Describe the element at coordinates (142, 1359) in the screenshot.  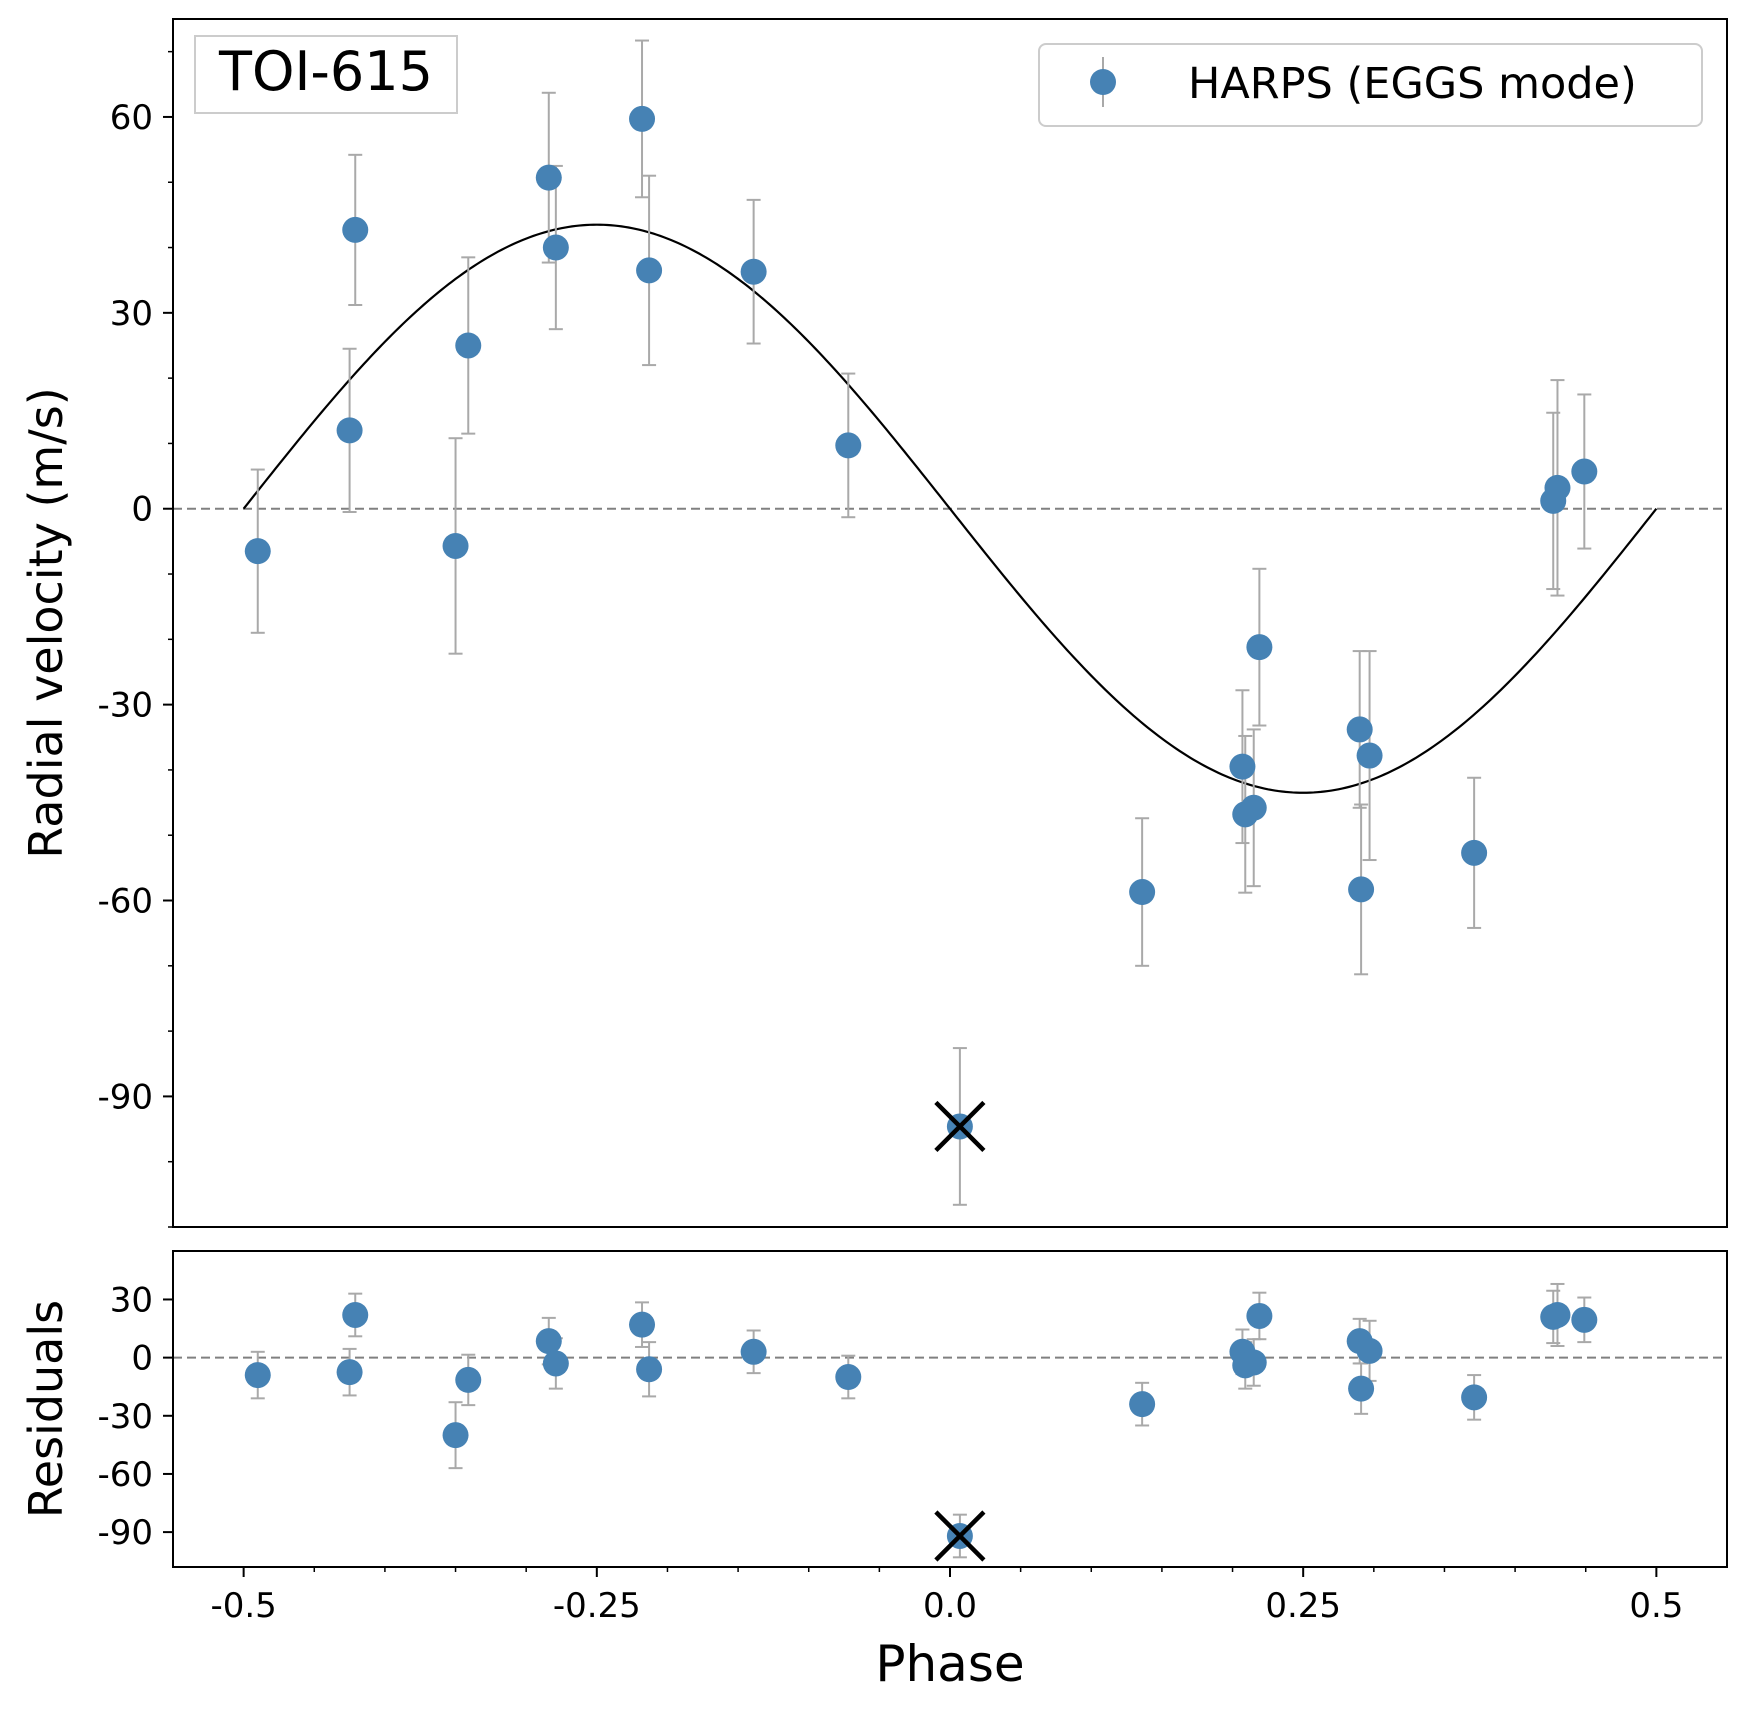
I see `res-y-tick-label: 0` at that location.